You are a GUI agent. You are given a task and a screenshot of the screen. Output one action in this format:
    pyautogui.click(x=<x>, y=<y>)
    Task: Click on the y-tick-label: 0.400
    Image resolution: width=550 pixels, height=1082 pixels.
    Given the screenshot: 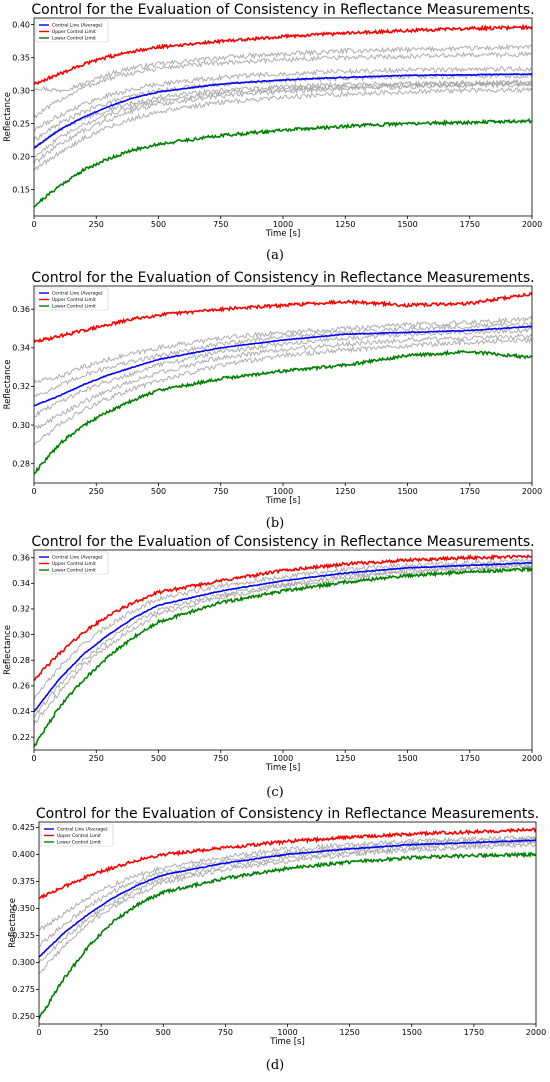 What is the action you would take?
    pyautogui.click(x=23, y=854)
    